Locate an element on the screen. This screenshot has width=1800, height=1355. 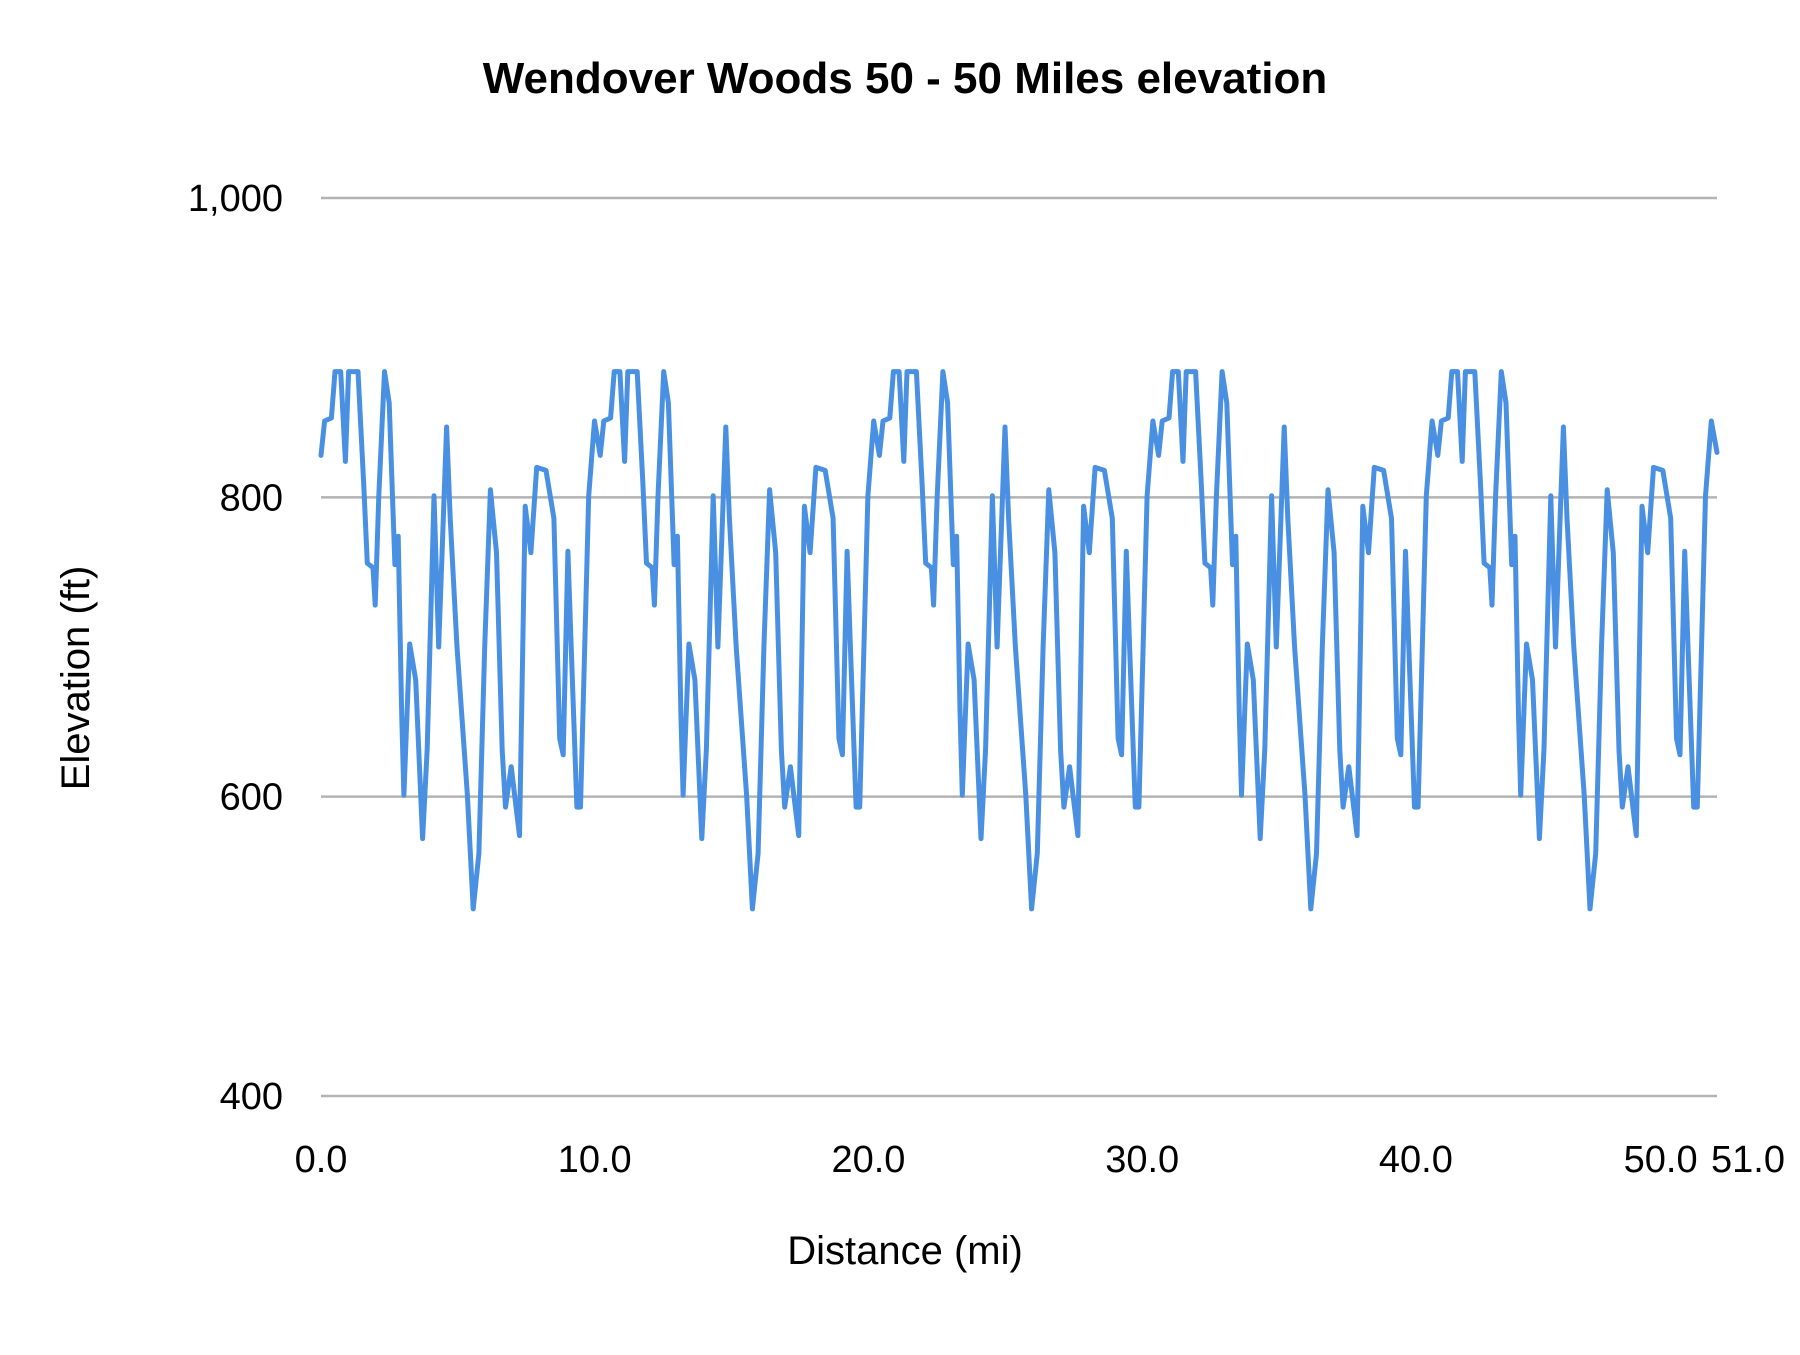
y-axis-ticks: 400 600 800 1,000 is located at coordinates (235, 648).